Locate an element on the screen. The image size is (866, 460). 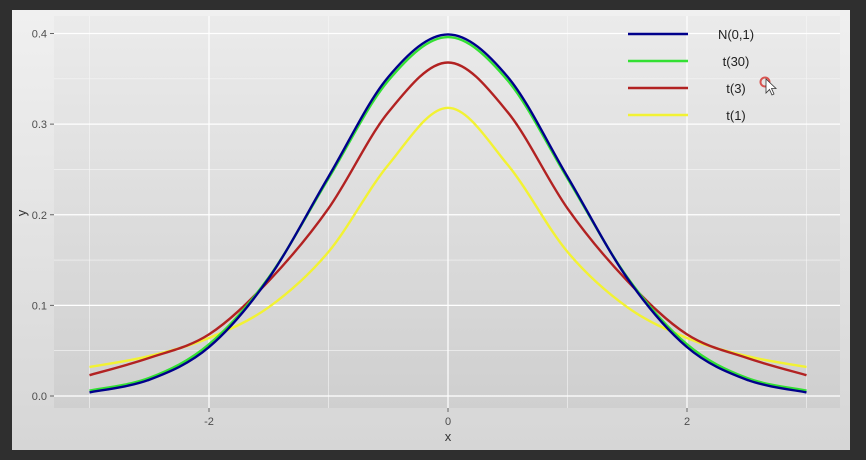
y-tick-label: 0.3 is located at coordinates (39, 125).